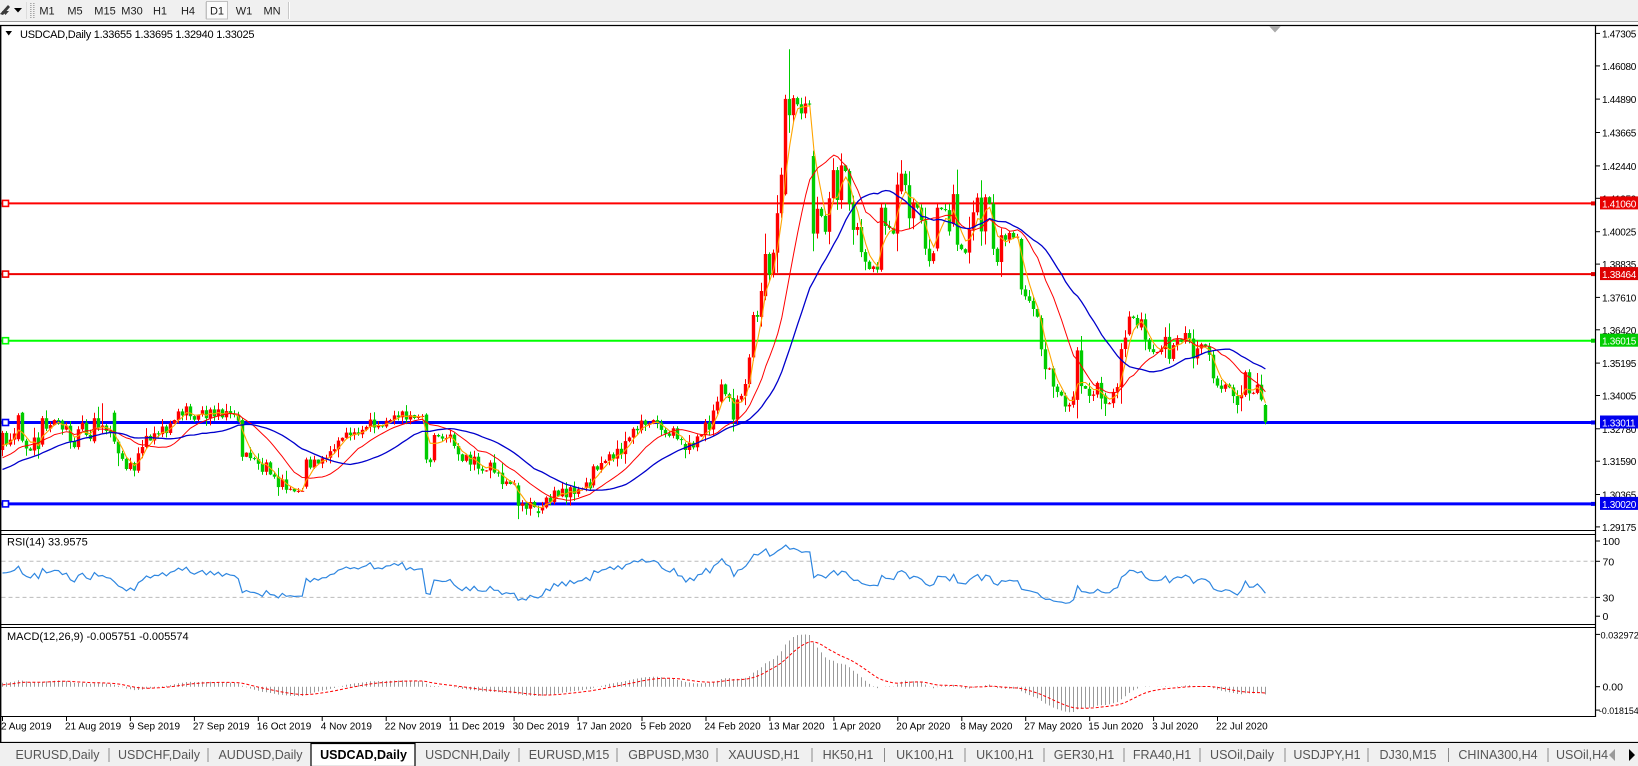  What do you see at coordinates (159, 755) in the screenshot?
I see `svg-text: USDCHF,Daily` at bounding box center [159, 755].